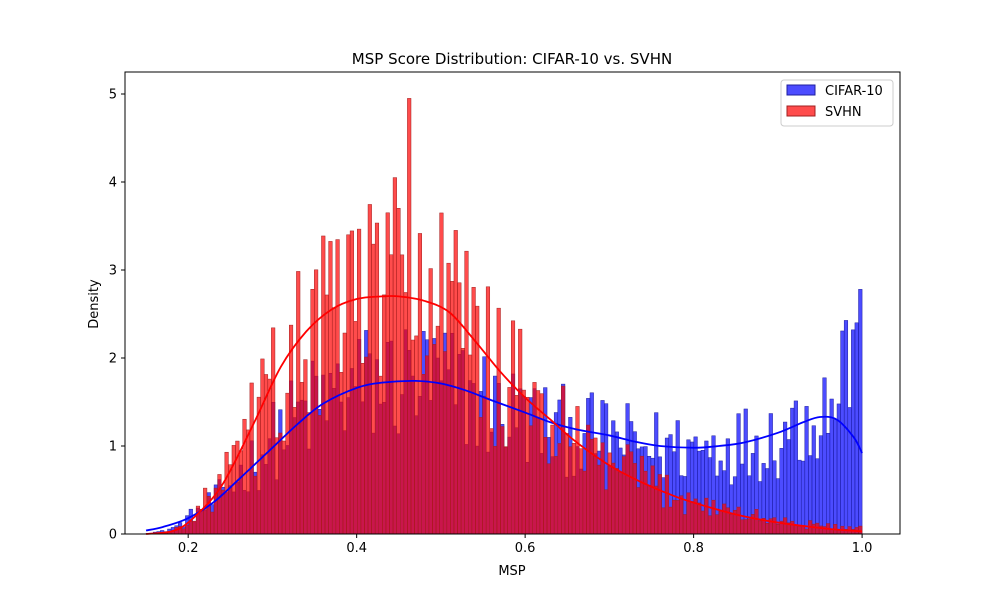  What do you see at coordinates (188, 548) in the screenshot?
I see `x-tick-label: 0.2` at bounding box center [188, 548].